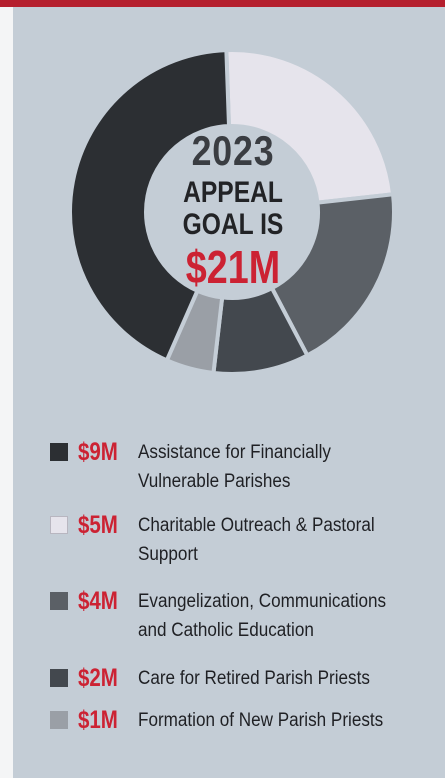 This screenshot has width=445, height=778. I want to click on legend-line: Formation of New Parish Priests, so click(261, 720).